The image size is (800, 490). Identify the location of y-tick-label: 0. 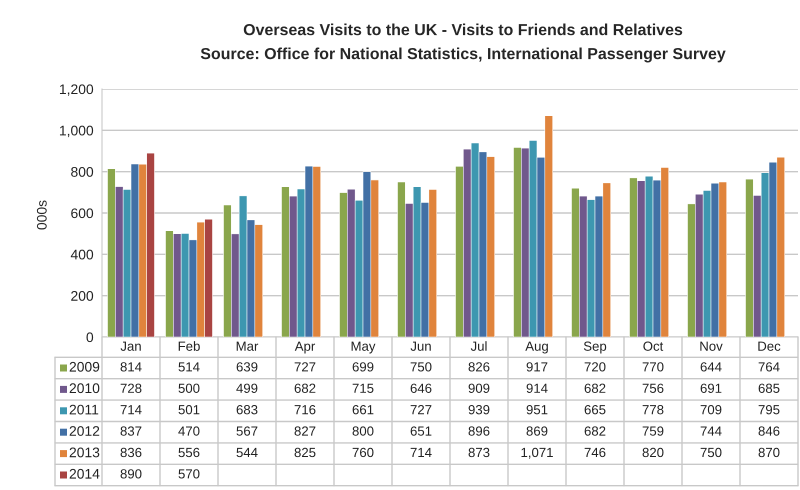
(90, 337).